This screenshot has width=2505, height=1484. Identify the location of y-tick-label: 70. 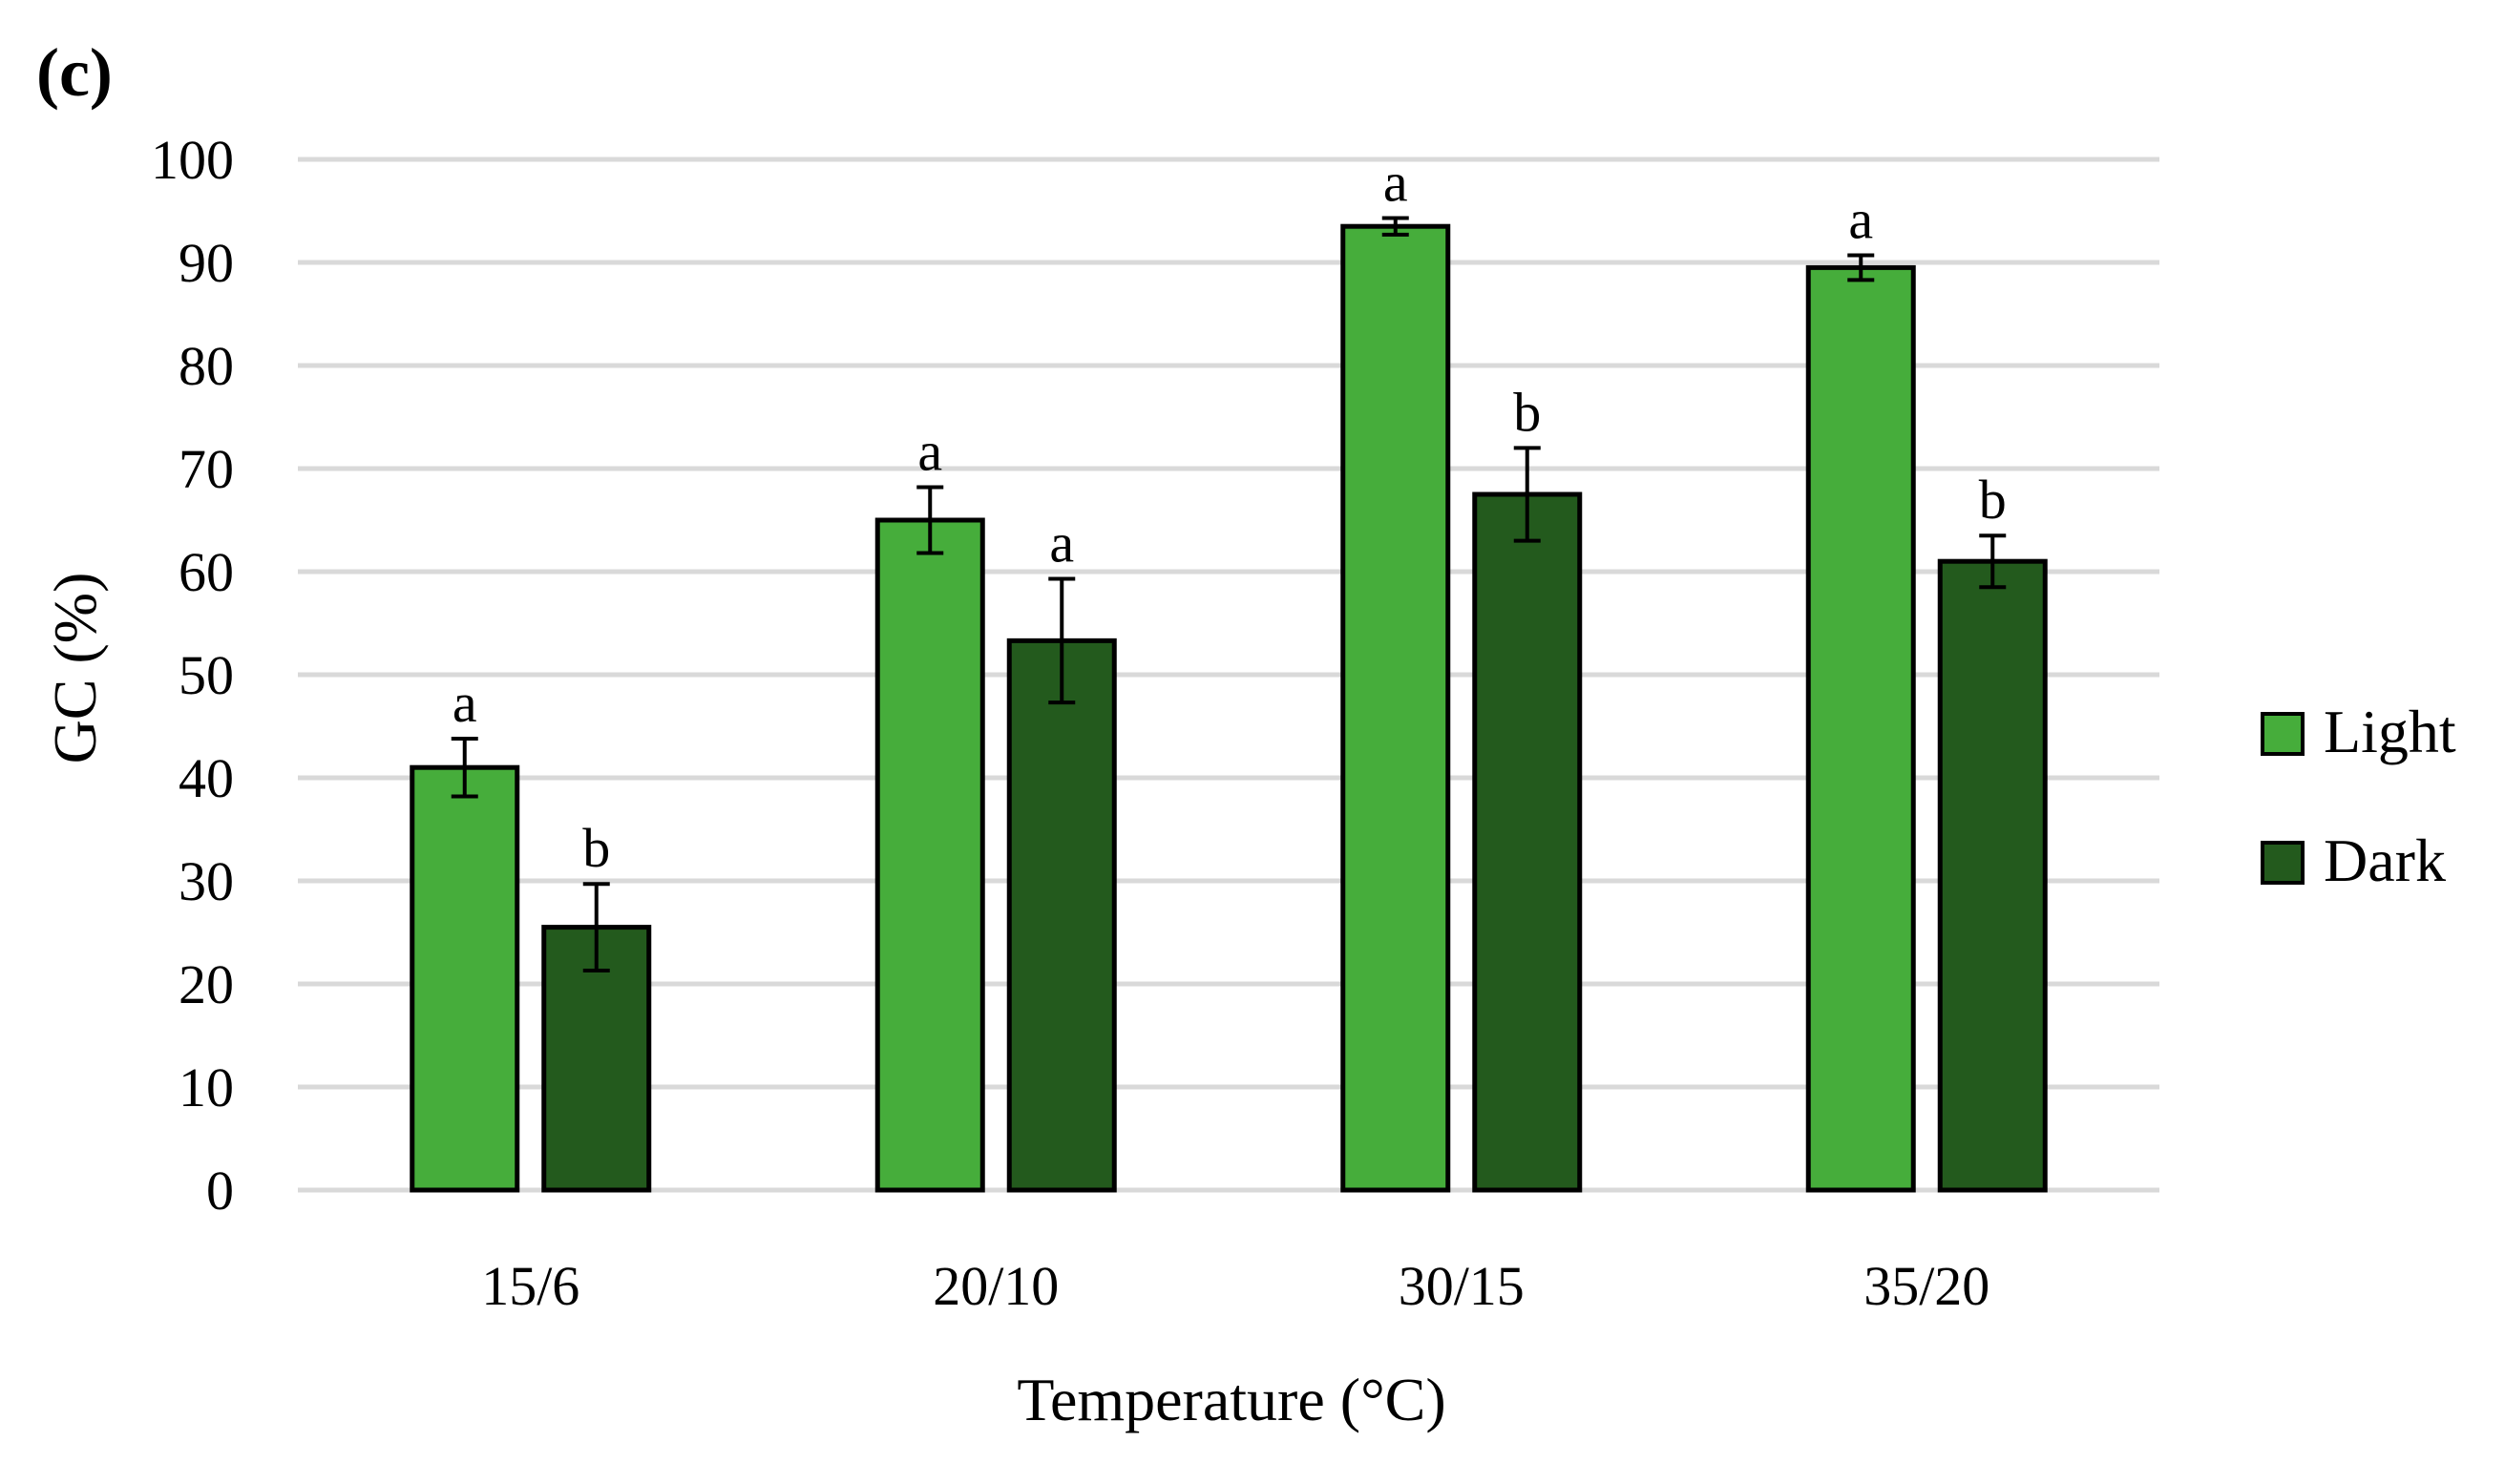
(206, 469).